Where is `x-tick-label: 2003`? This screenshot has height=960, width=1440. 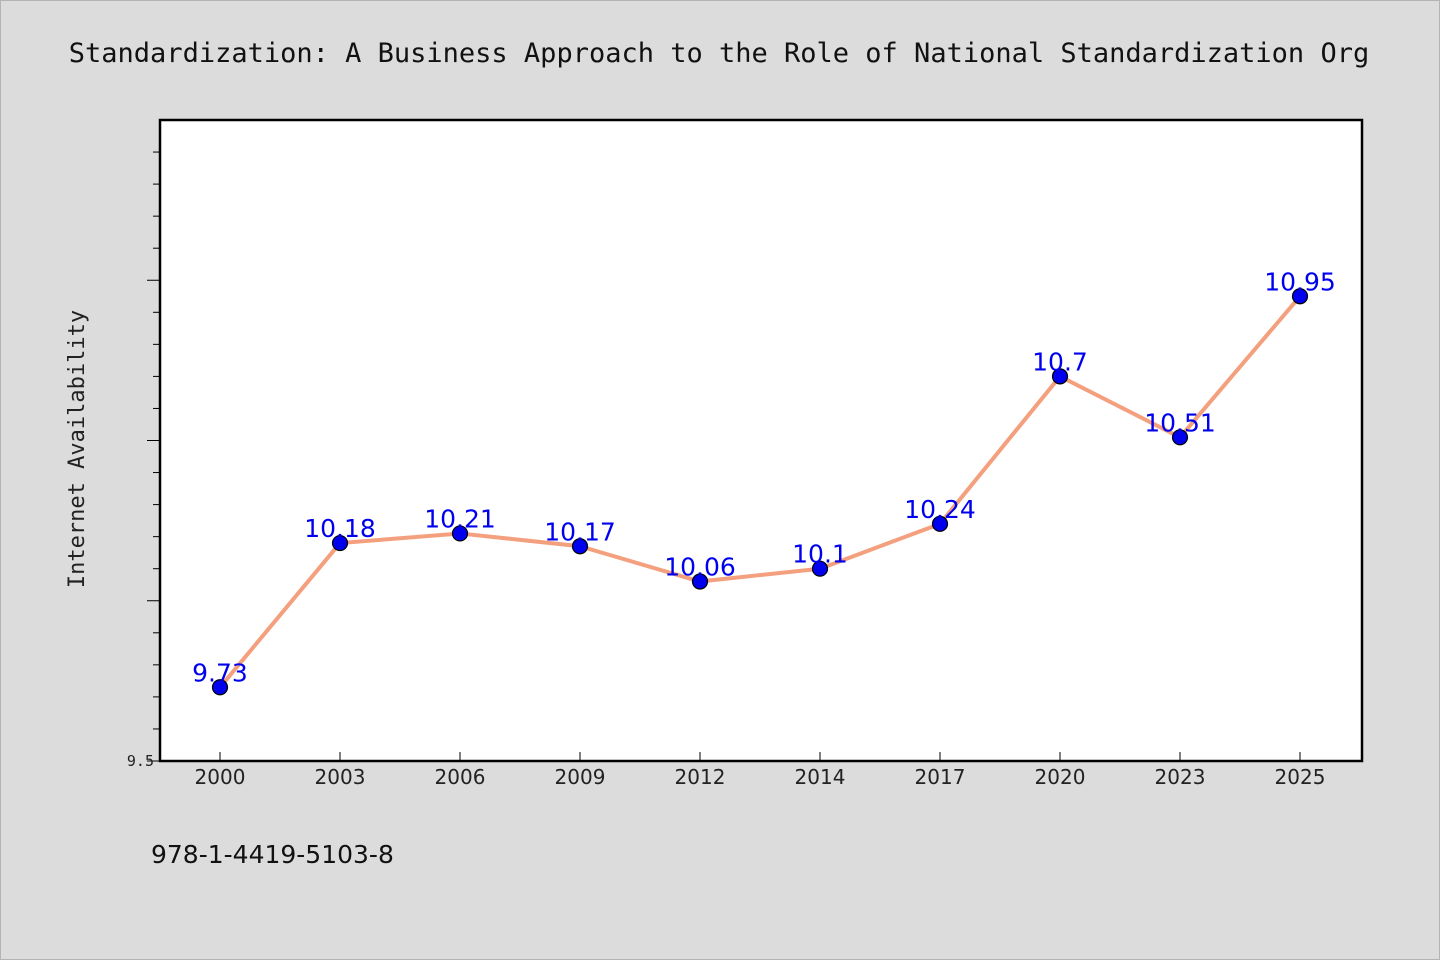 x-tick-label: 2003 is located at coordinates (340, 777).